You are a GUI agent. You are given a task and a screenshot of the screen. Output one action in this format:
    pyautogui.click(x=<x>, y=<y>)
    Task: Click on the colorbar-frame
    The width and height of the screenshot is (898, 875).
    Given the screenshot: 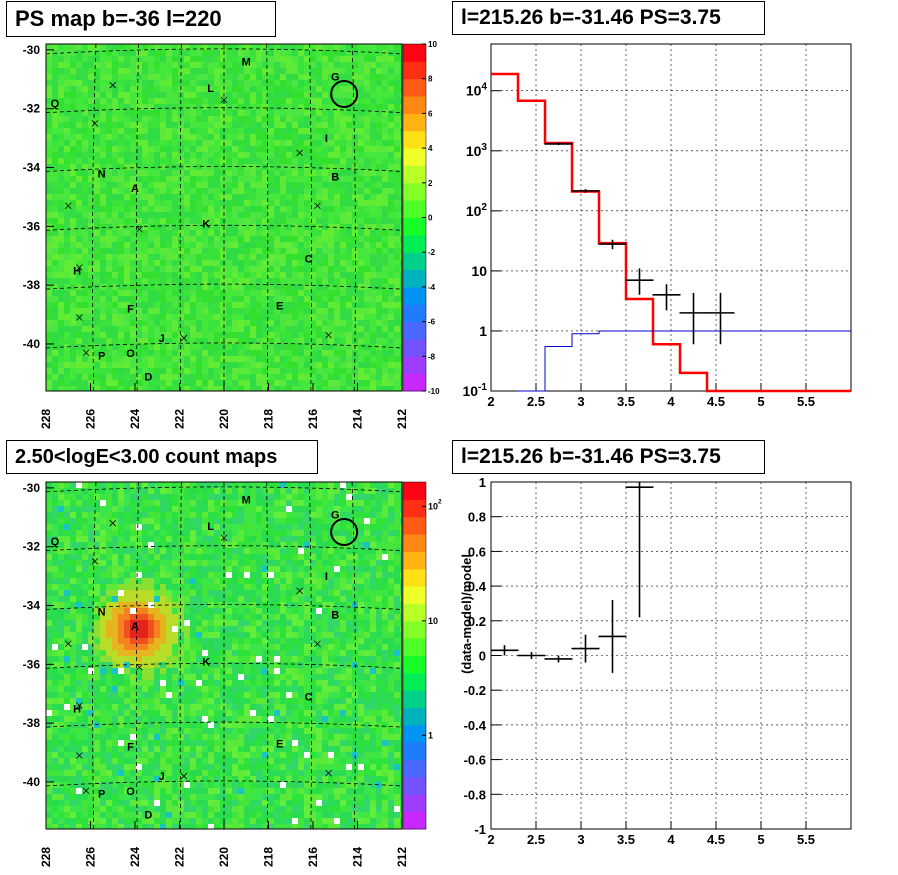 What is the action you would take?
    pyautogui.click(x=414, y=655)
    